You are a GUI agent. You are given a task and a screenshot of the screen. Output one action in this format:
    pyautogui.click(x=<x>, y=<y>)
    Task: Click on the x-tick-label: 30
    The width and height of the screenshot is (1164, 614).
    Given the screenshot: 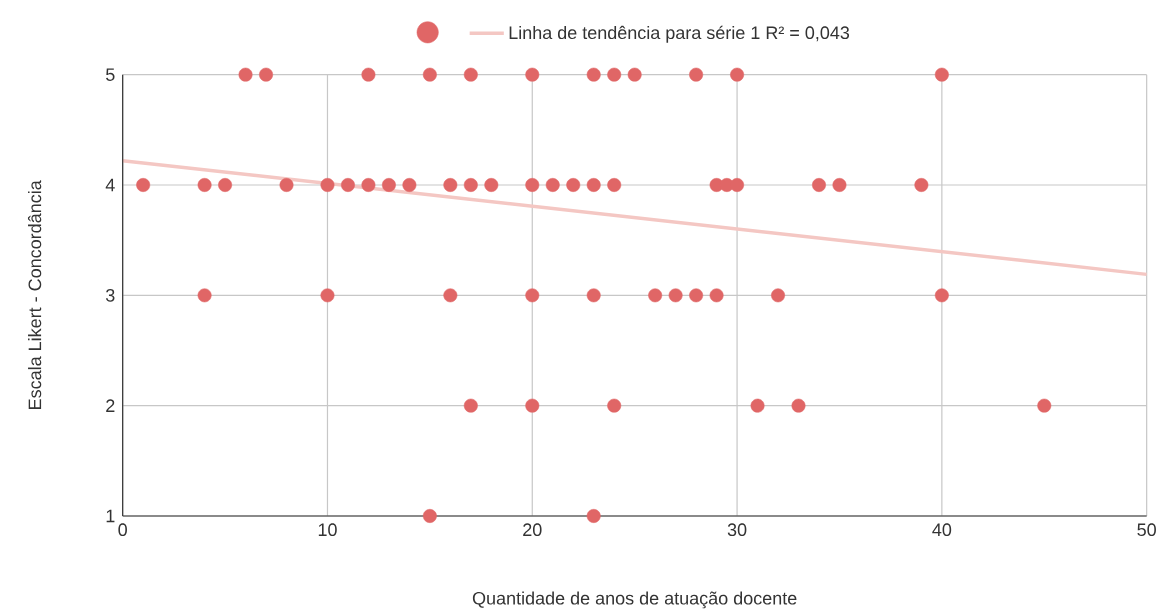 What is the action you would take?
    pyautogui.click(x=737, y=530)
    